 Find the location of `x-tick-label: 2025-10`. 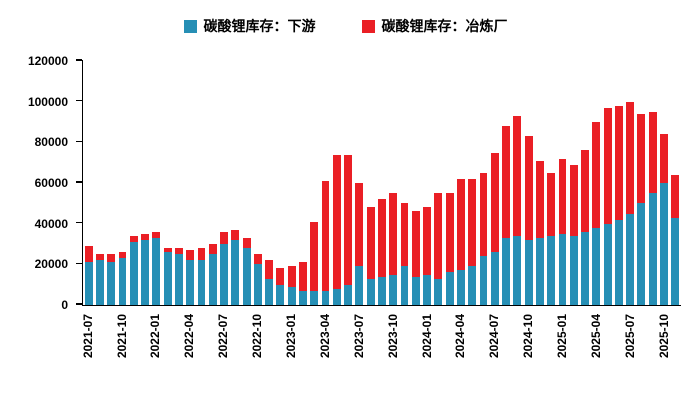

x-tick-label: 2025-10 is located at coordinates (663, 336).